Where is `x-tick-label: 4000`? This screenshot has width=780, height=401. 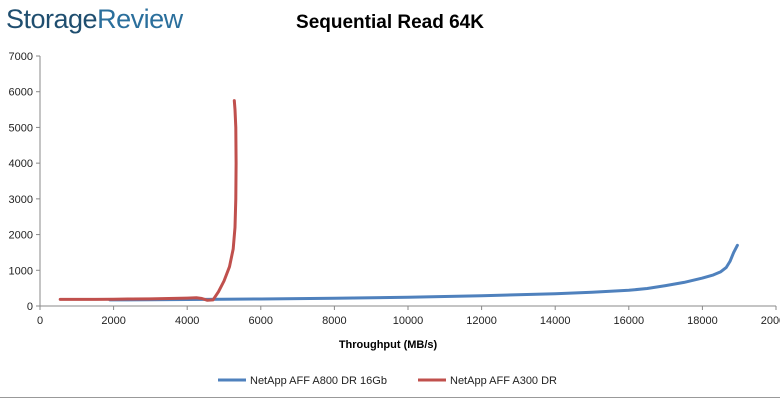
x-tick-label: 4000 is located at coordinates (187, 321).